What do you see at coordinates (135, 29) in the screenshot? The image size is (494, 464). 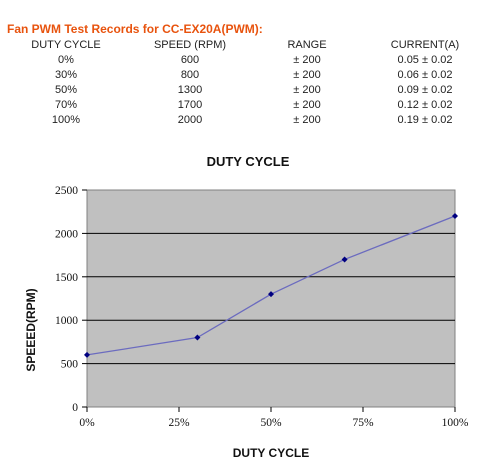 I see `records-title: Fan PWM Test Records for CC-EX20A(PWM):` at bounding box center [135, 29].